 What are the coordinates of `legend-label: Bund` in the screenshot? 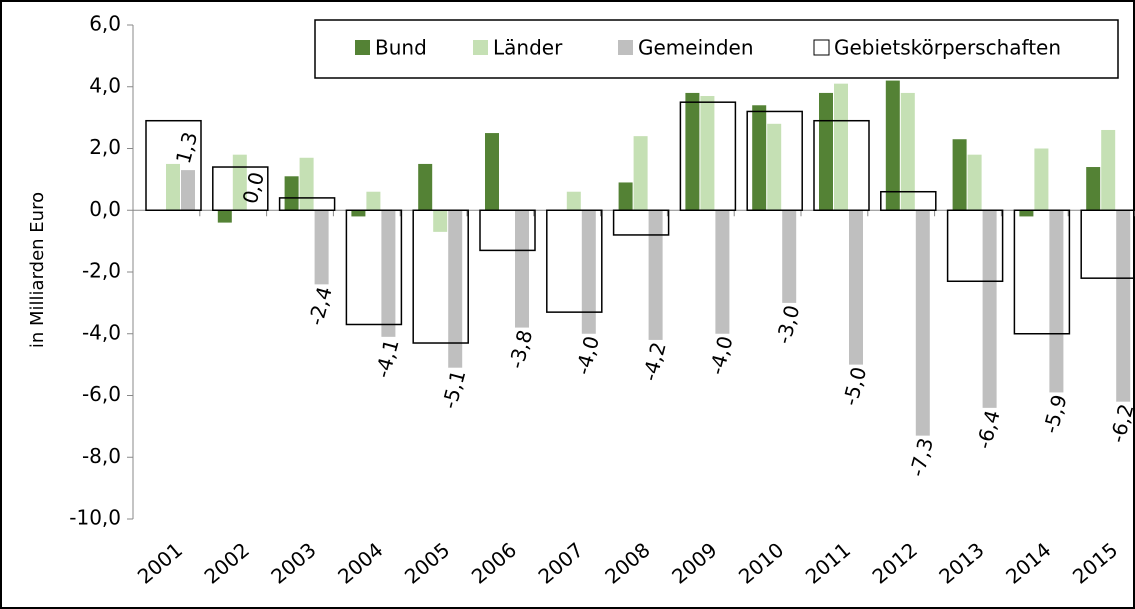 It's located at (401, 48).